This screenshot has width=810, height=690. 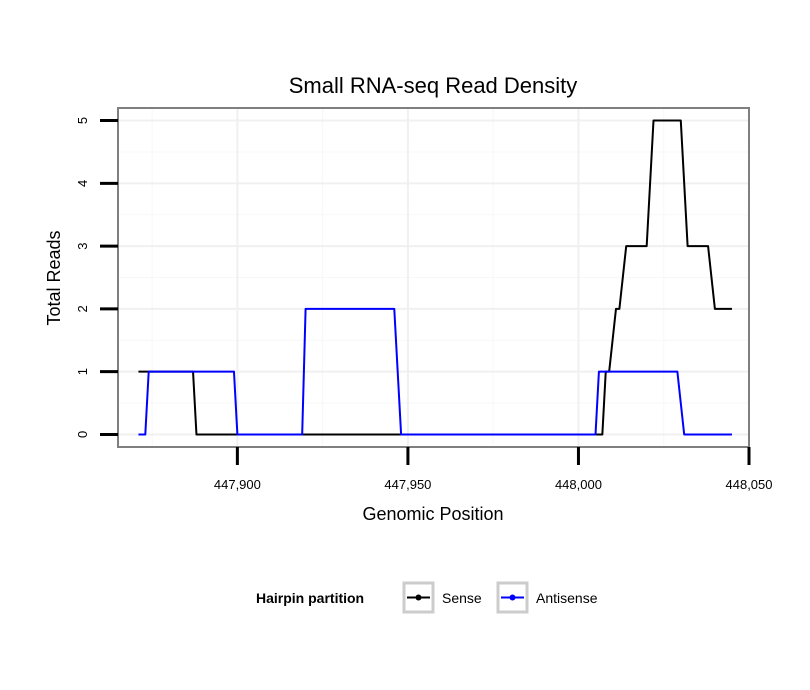 I want to click on legend-item-sense: Sense, so click(x=442, y=597).